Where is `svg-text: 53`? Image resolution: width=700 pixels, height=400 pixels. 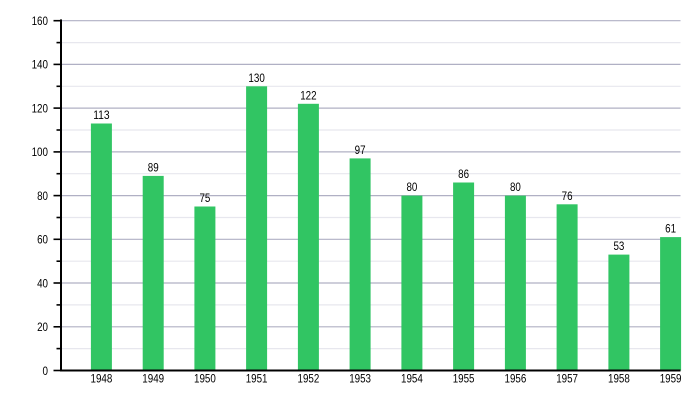
svg-text: 53 is located at coordinates (618, 246).